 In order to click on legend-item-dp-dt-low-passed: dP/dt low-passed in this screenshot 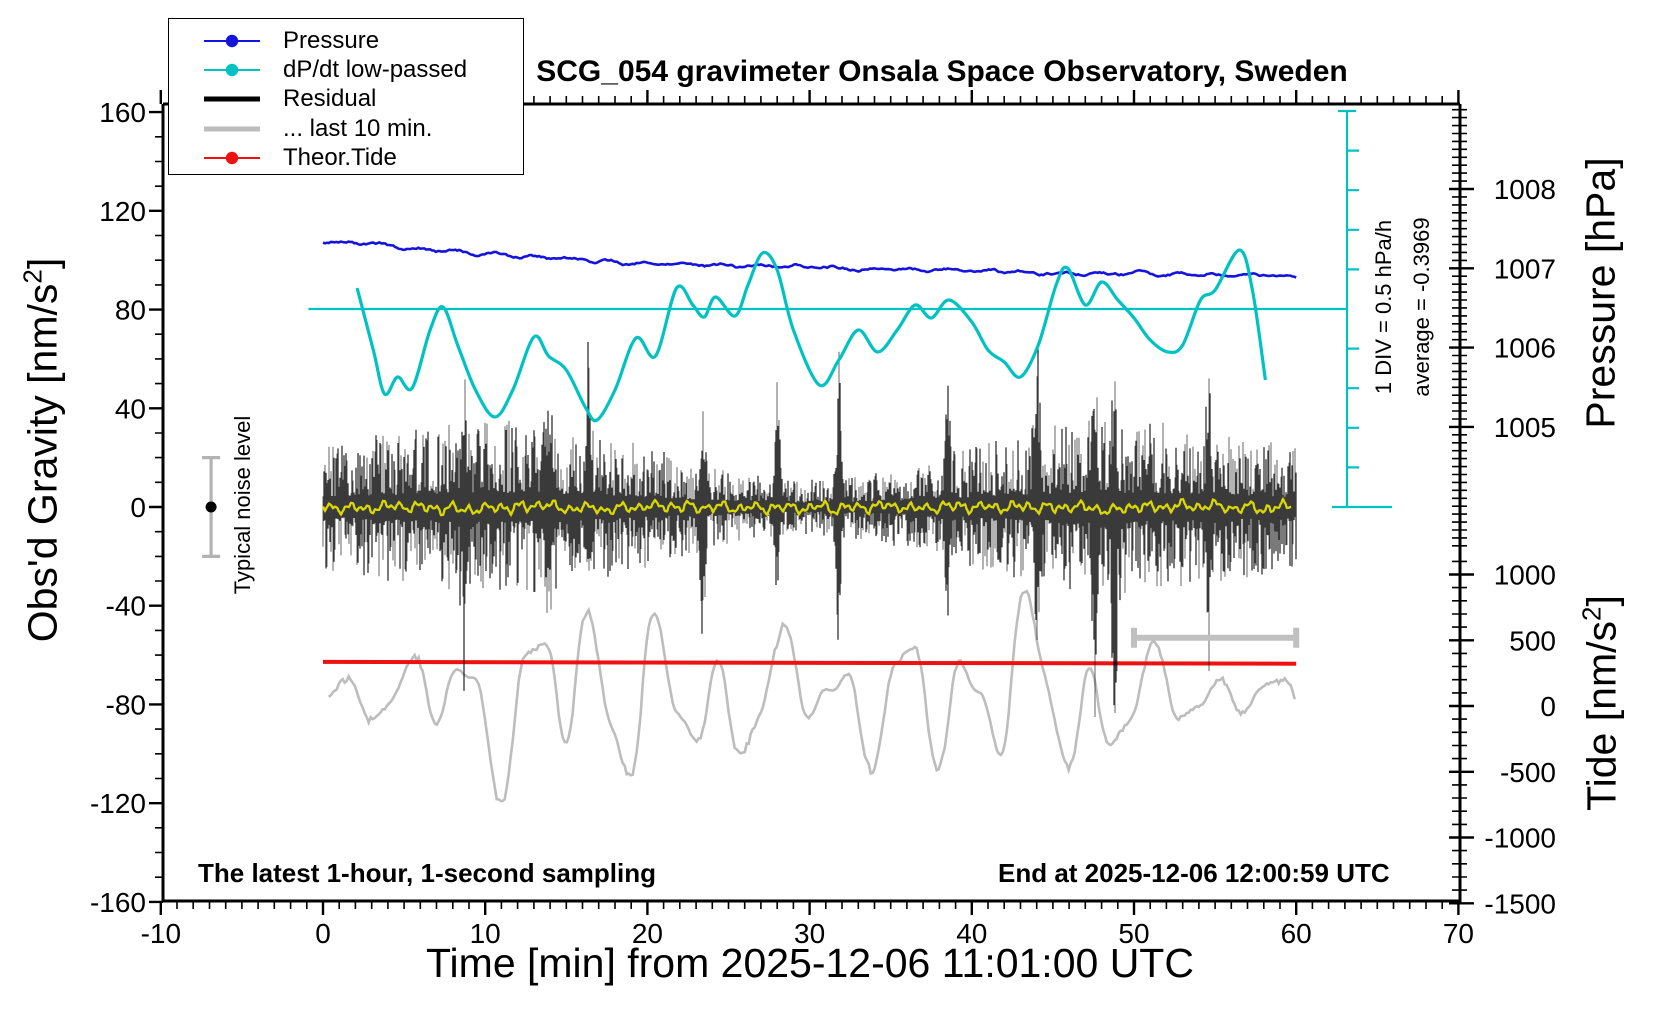, I will do `click(346, 69)`.